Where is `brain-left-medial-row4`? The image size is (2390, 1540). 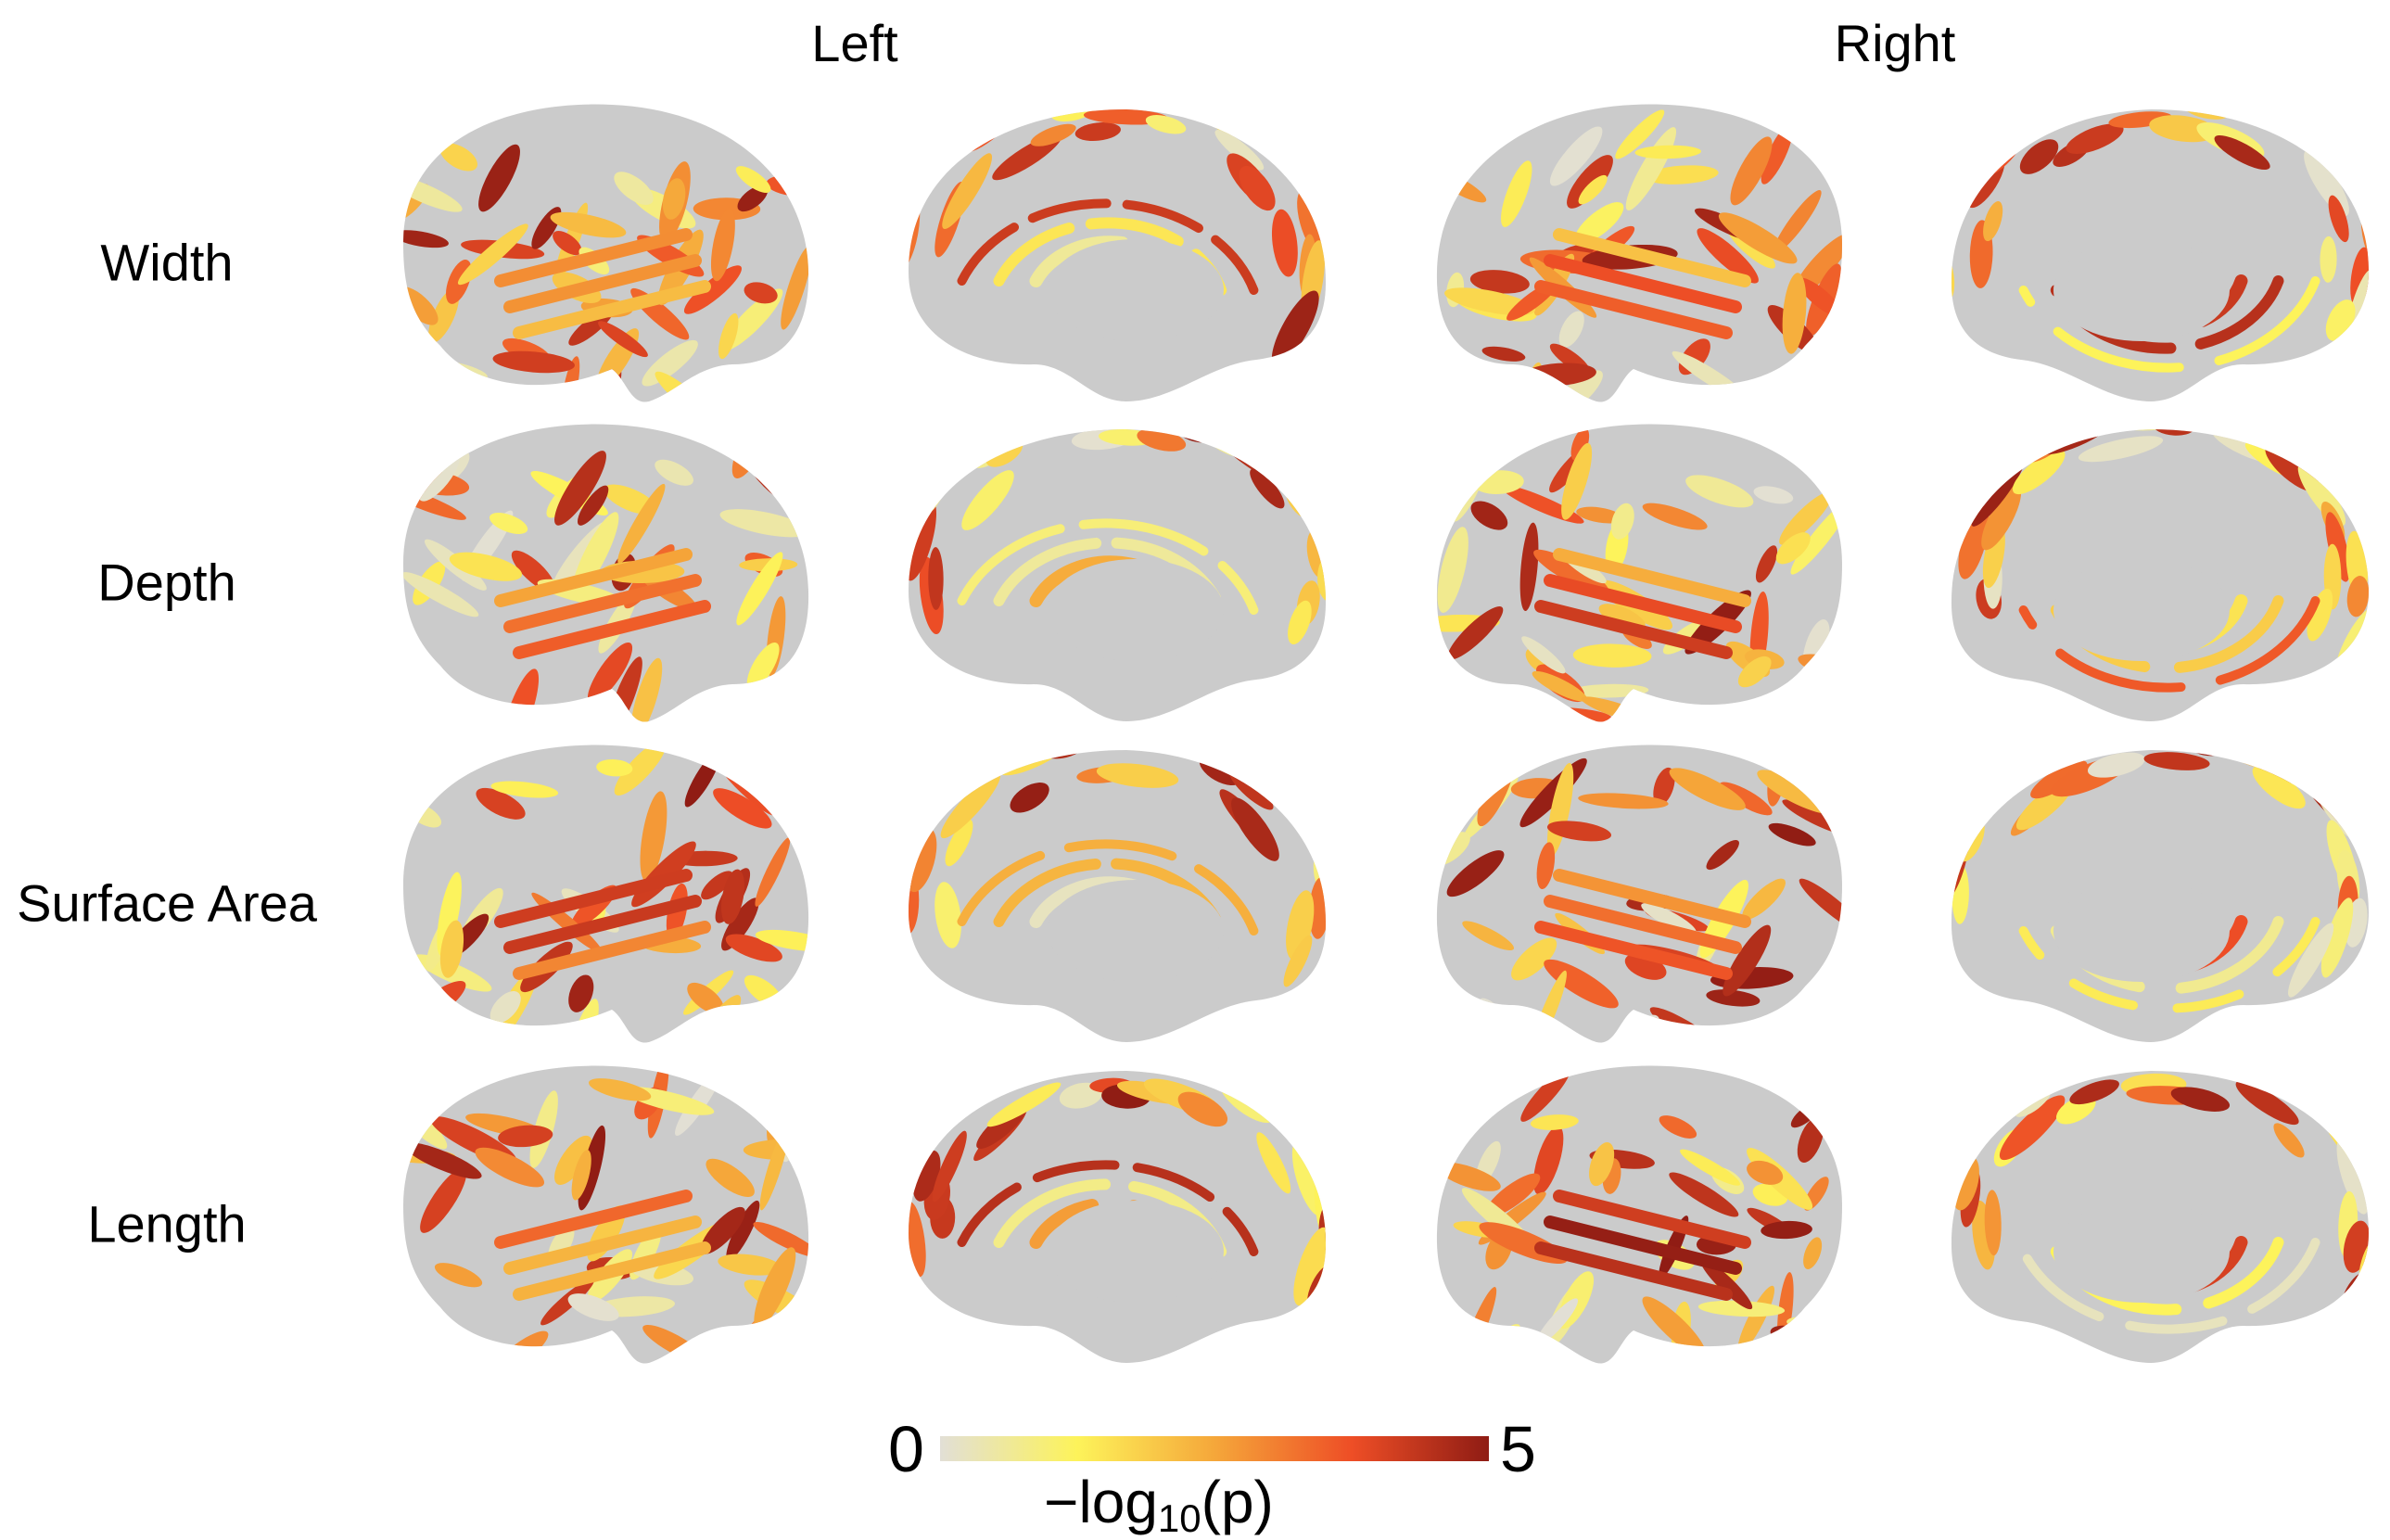
brain-left-medial-row4 is located at coordinates (1133, 1217).